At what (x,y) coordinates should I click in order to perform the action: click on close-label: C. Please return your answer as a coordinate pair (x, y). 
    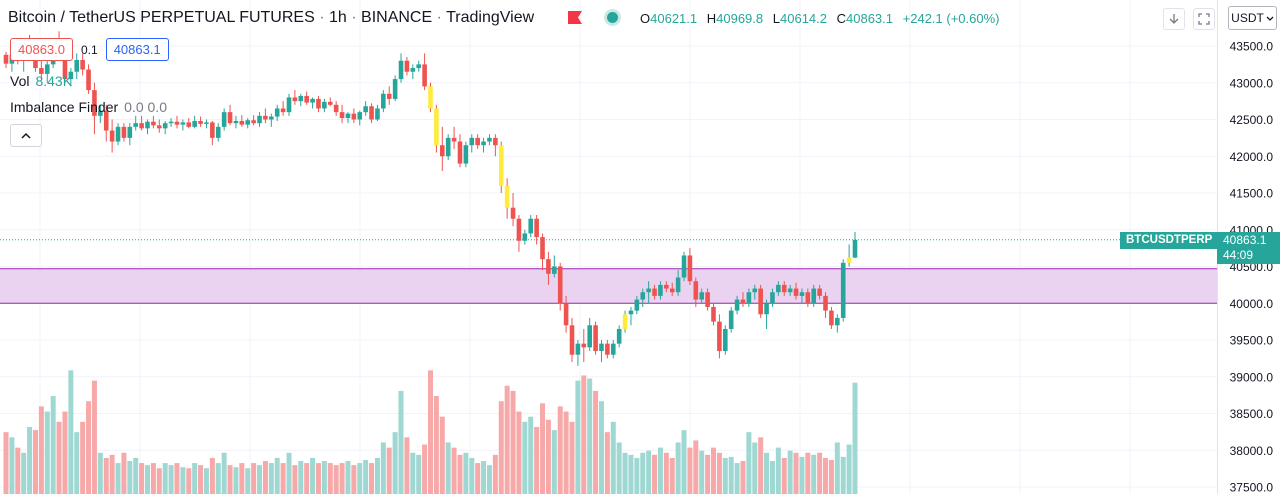
    Looking at the image, I should click on (841, 18).